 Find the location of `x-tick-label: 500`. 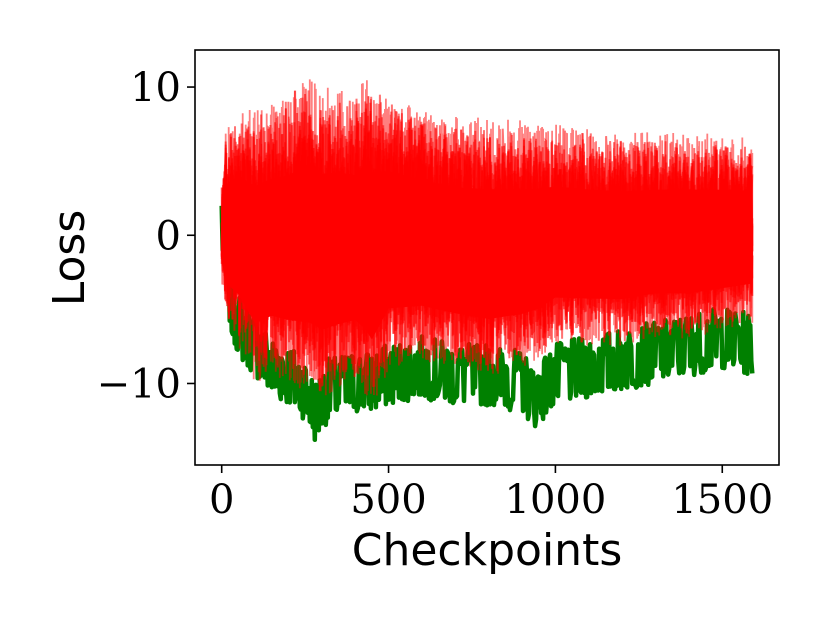

x-tick-label: 500 is located at coordinates (388, 500).